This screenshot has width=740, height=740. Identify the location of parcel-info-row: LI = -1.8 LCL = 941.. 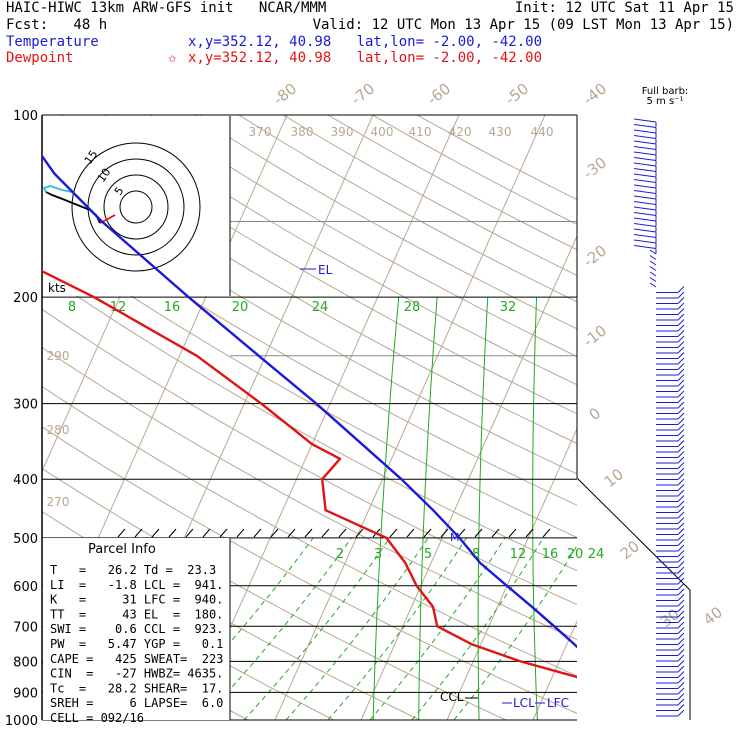
(136, 585).